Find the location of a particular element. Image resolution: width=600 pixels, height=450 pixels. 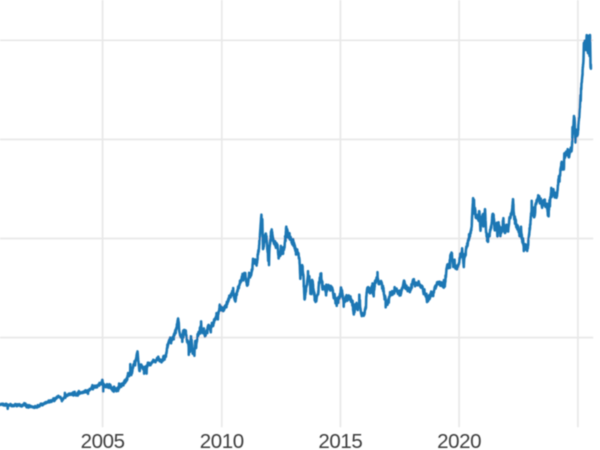

svg-text: 2020 is located at coordinates (459, 440).